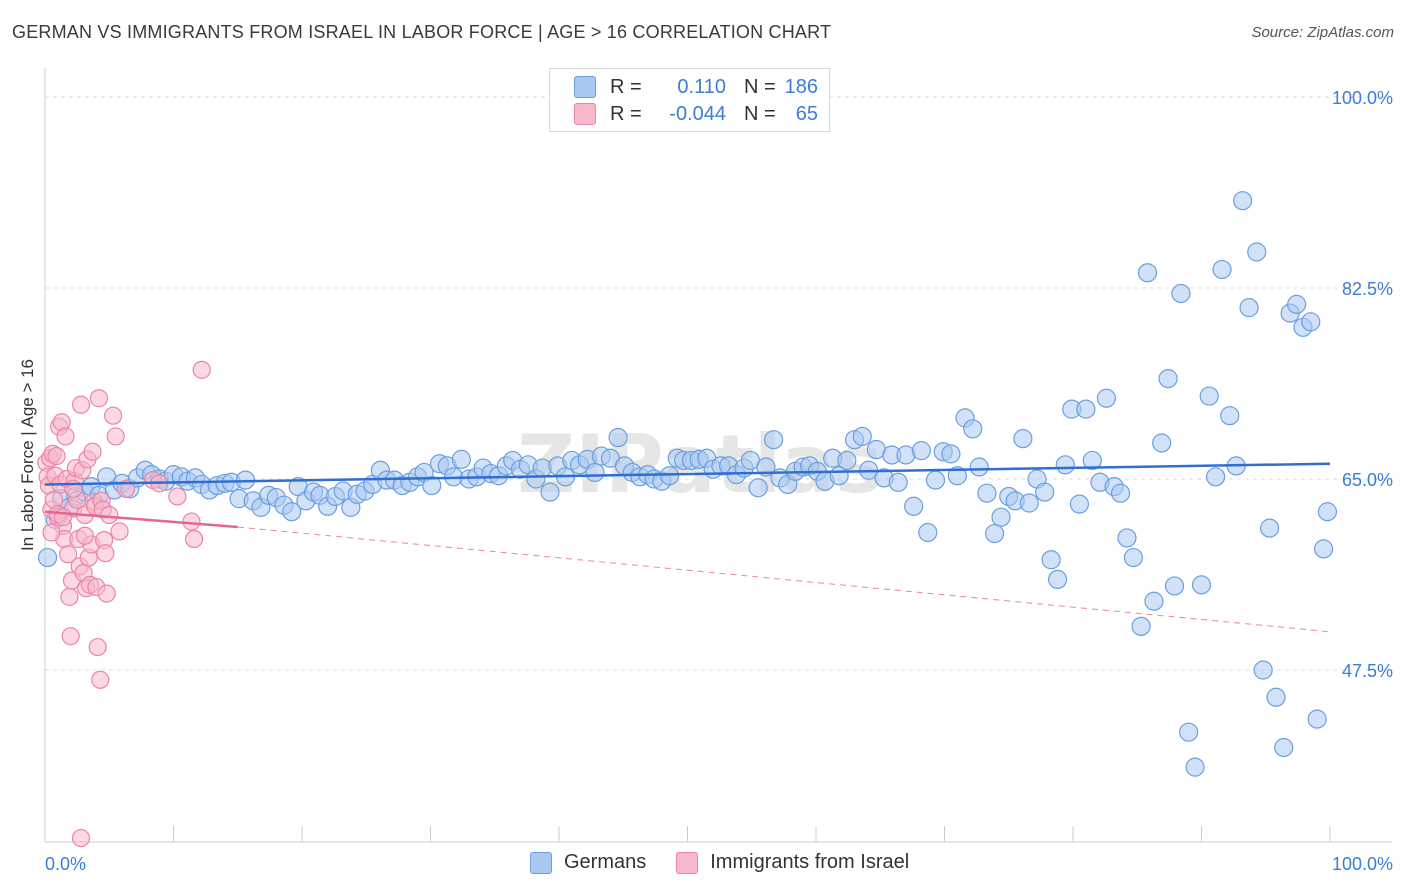  Describe the element at coordinates (585, 87) in the screenshot. I see `legend-swatch-blue` at that location.